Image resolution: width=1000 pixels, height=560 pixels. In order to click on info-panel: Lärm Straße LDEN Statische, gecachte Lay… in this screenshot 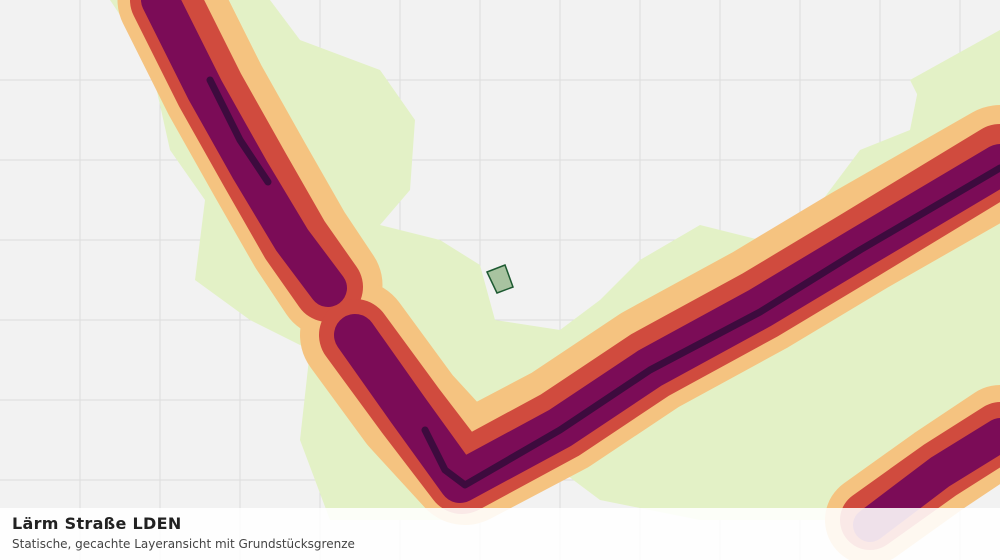, I will do `click(500, 534)`.